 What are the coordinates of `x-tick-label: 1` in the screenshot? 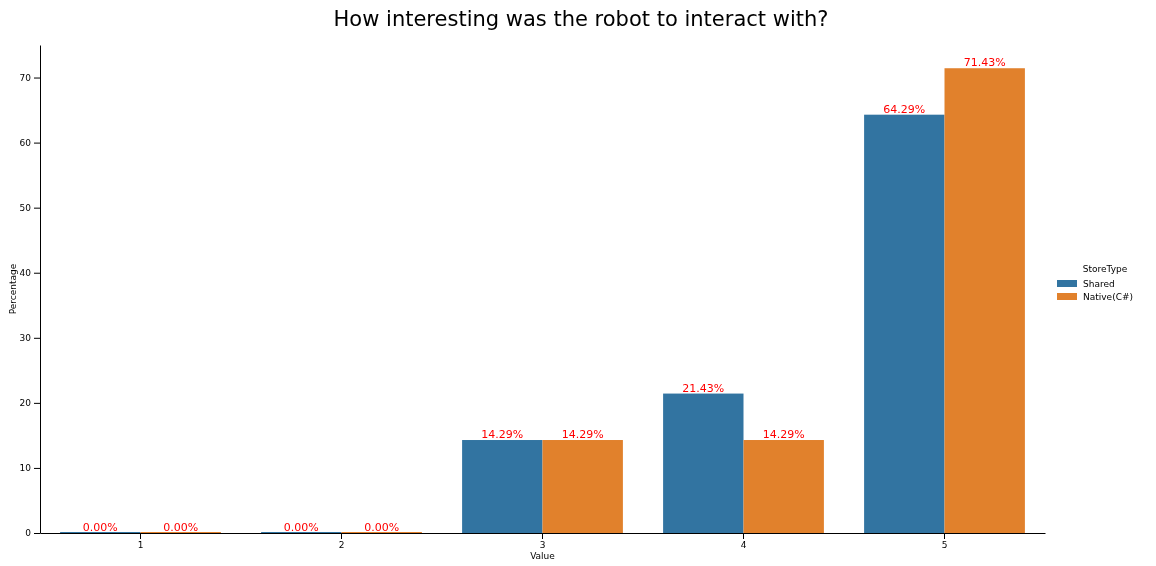 It's located at (140, 545).